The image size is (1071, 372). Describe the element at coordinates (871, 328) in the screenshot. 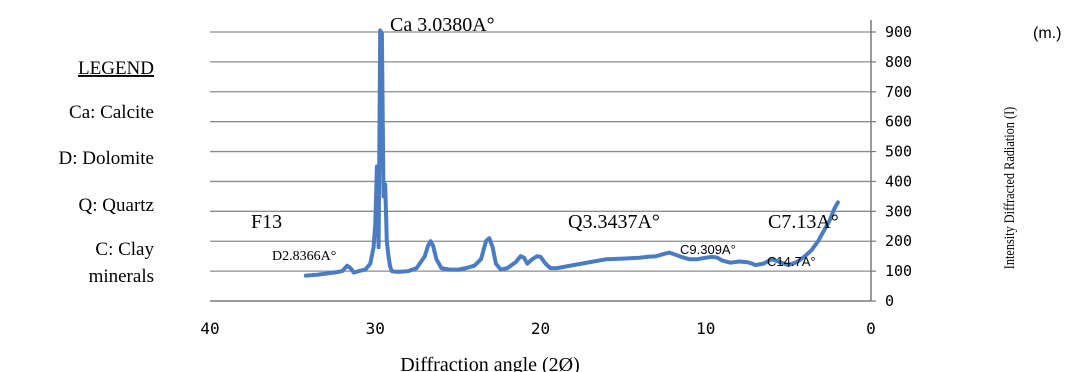

I see `x-tick-label: 0` at that location.